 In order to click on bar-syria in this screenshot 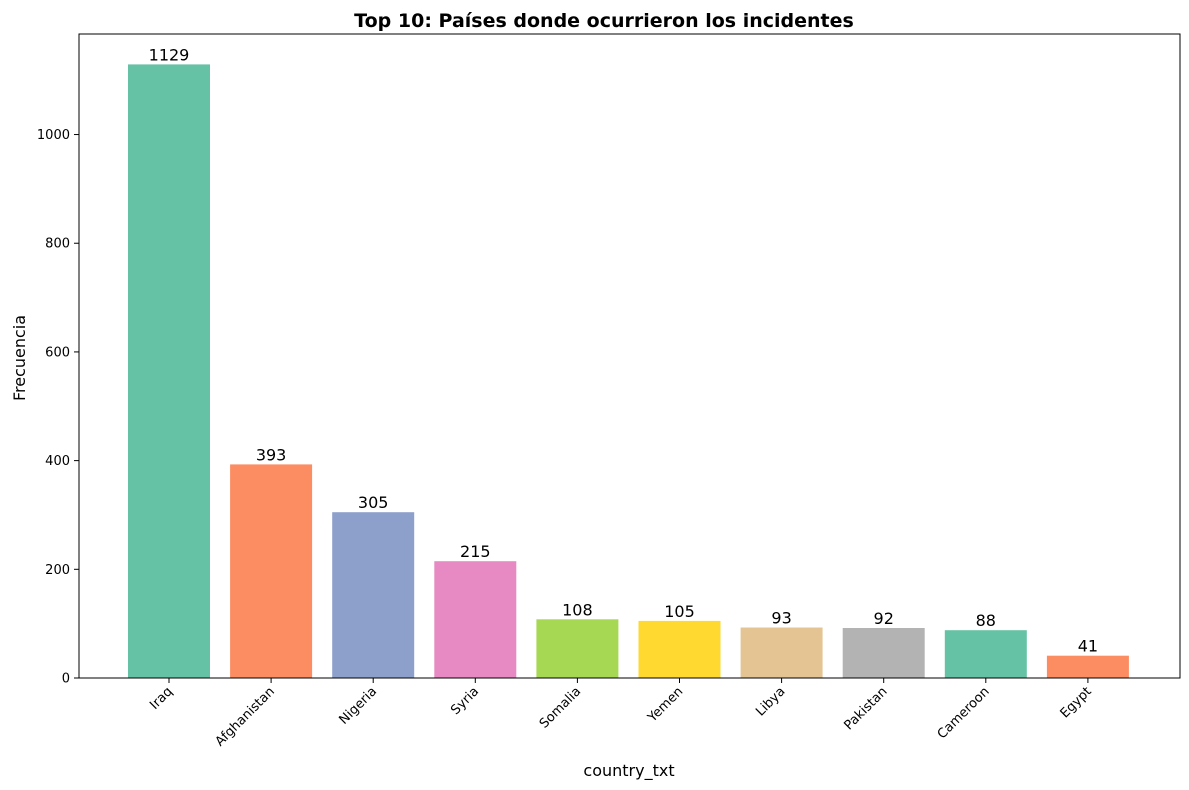, I will do `click(475, 619)`.